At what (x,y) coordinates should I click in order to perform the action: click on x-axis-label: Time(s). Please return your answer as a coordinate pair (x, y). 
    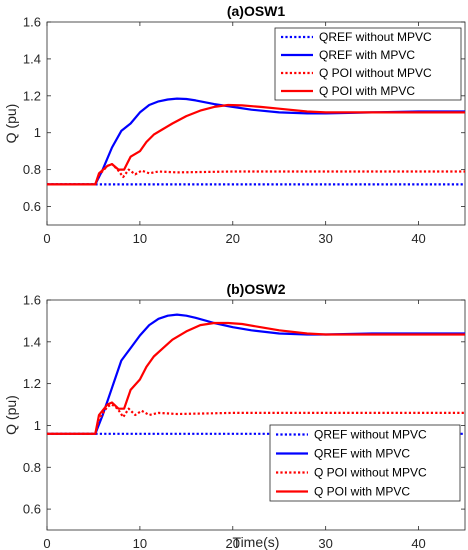
    Looking at the image, I should click on (256, 542).